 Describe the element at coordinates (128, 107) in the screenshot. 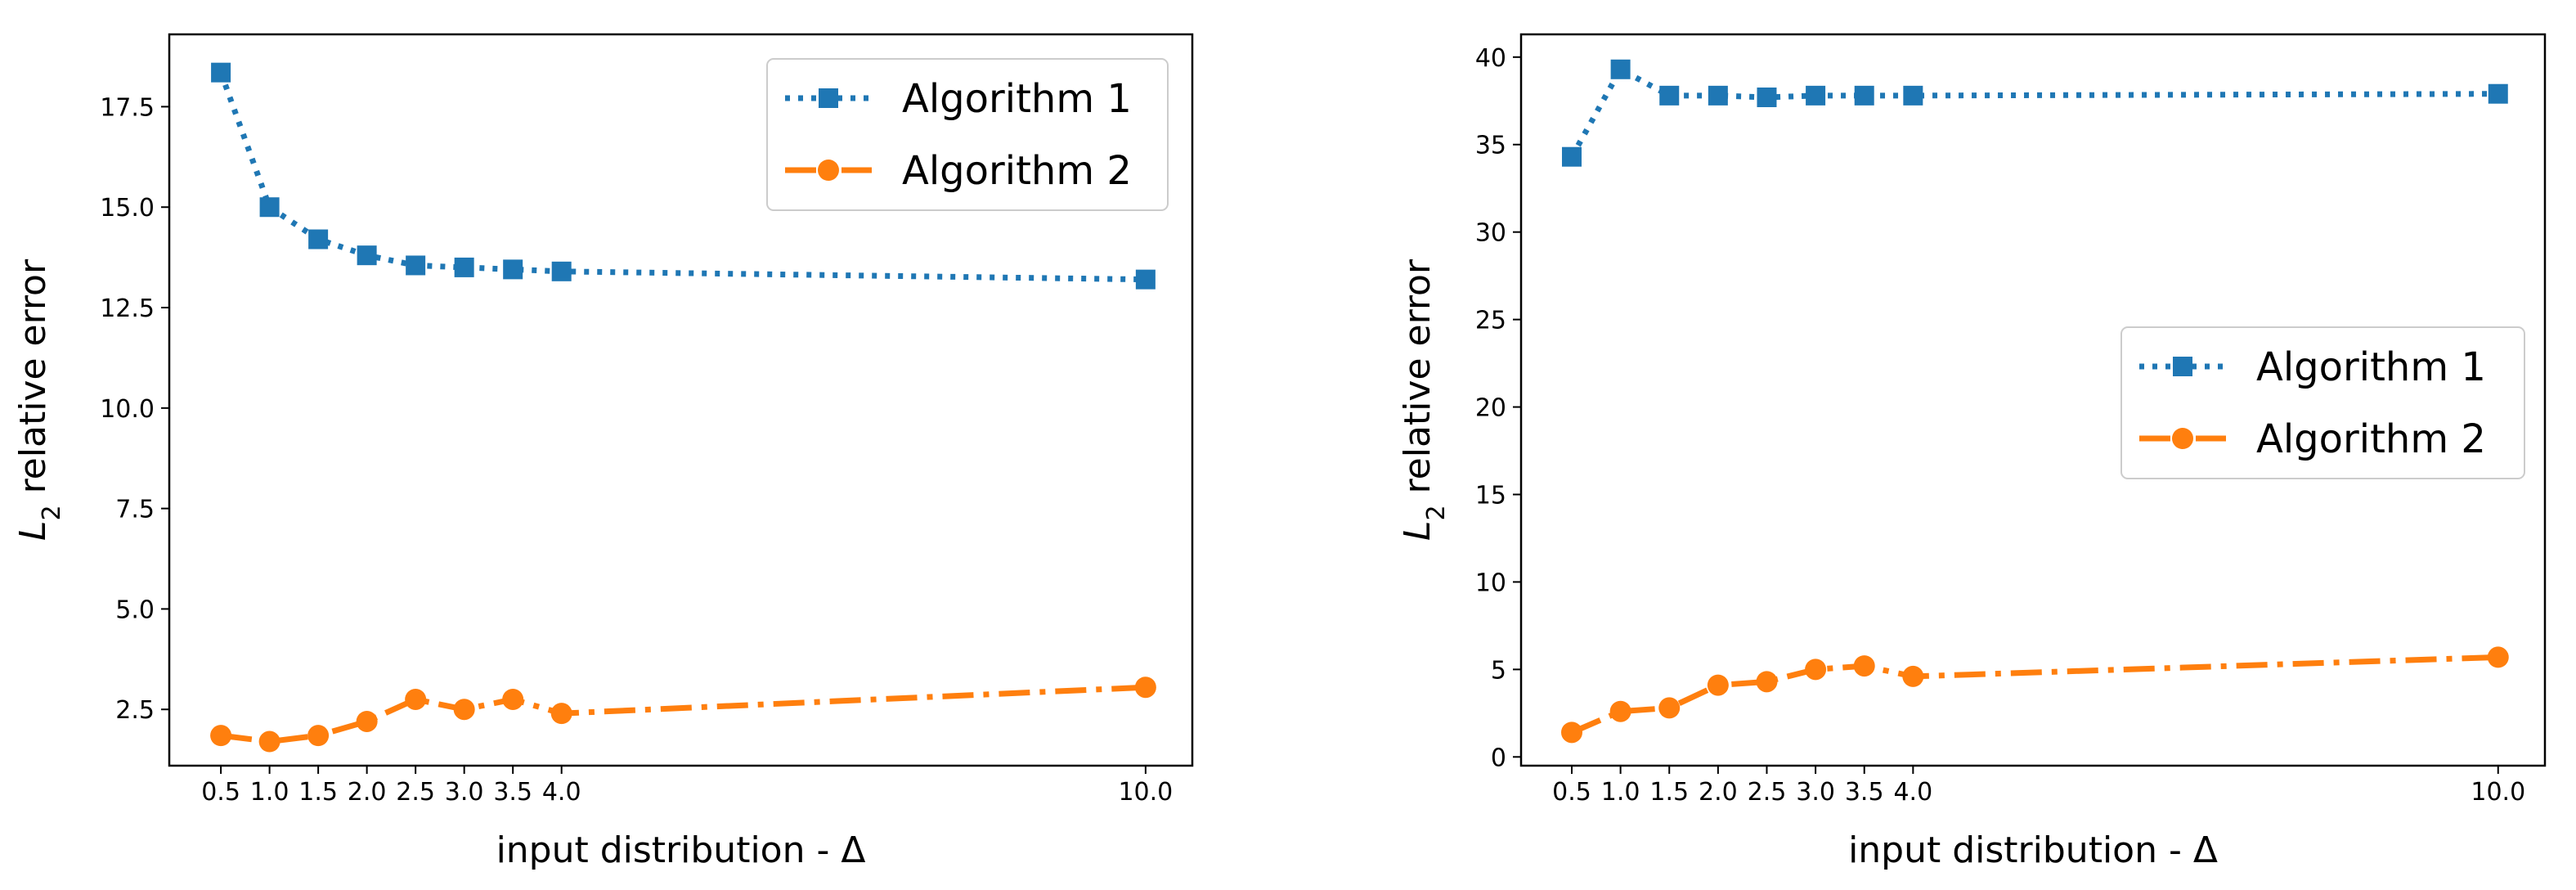

I see `y-tick-label: 17.5` at that location.